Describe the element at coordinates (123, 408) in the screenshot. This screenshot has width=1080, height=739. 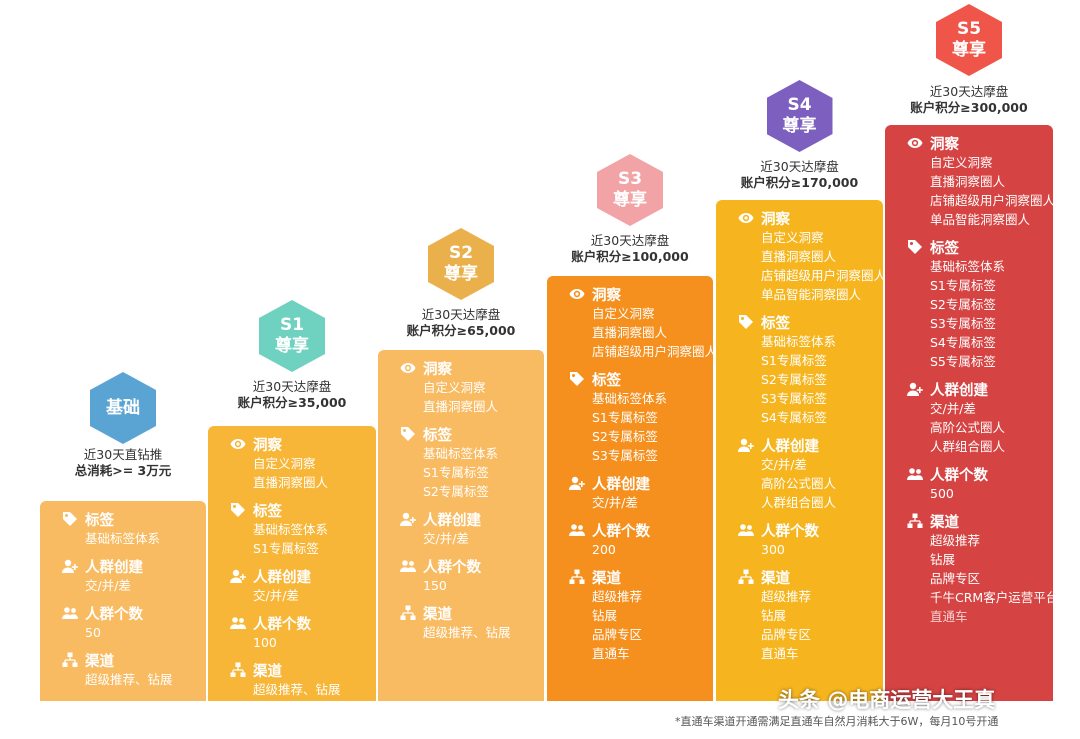
I see `tier-badge: 基础` at that location.